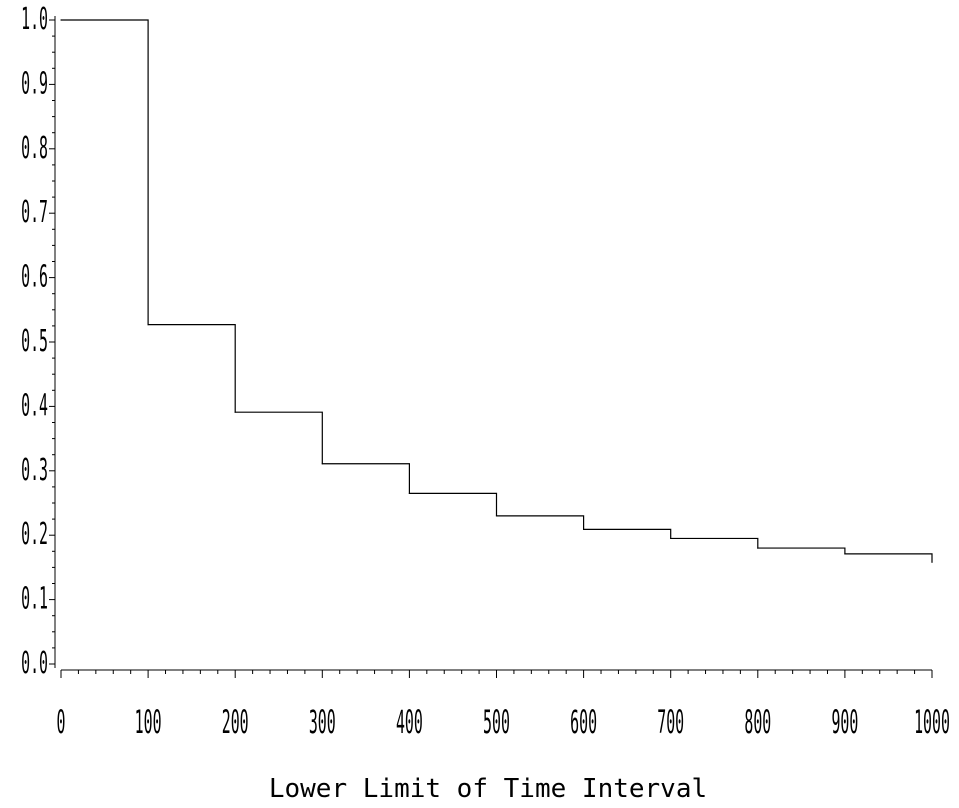 The width and height of the screenshot is (959, 808). I want to click on x-tick-label: 500, so click(496, 721).